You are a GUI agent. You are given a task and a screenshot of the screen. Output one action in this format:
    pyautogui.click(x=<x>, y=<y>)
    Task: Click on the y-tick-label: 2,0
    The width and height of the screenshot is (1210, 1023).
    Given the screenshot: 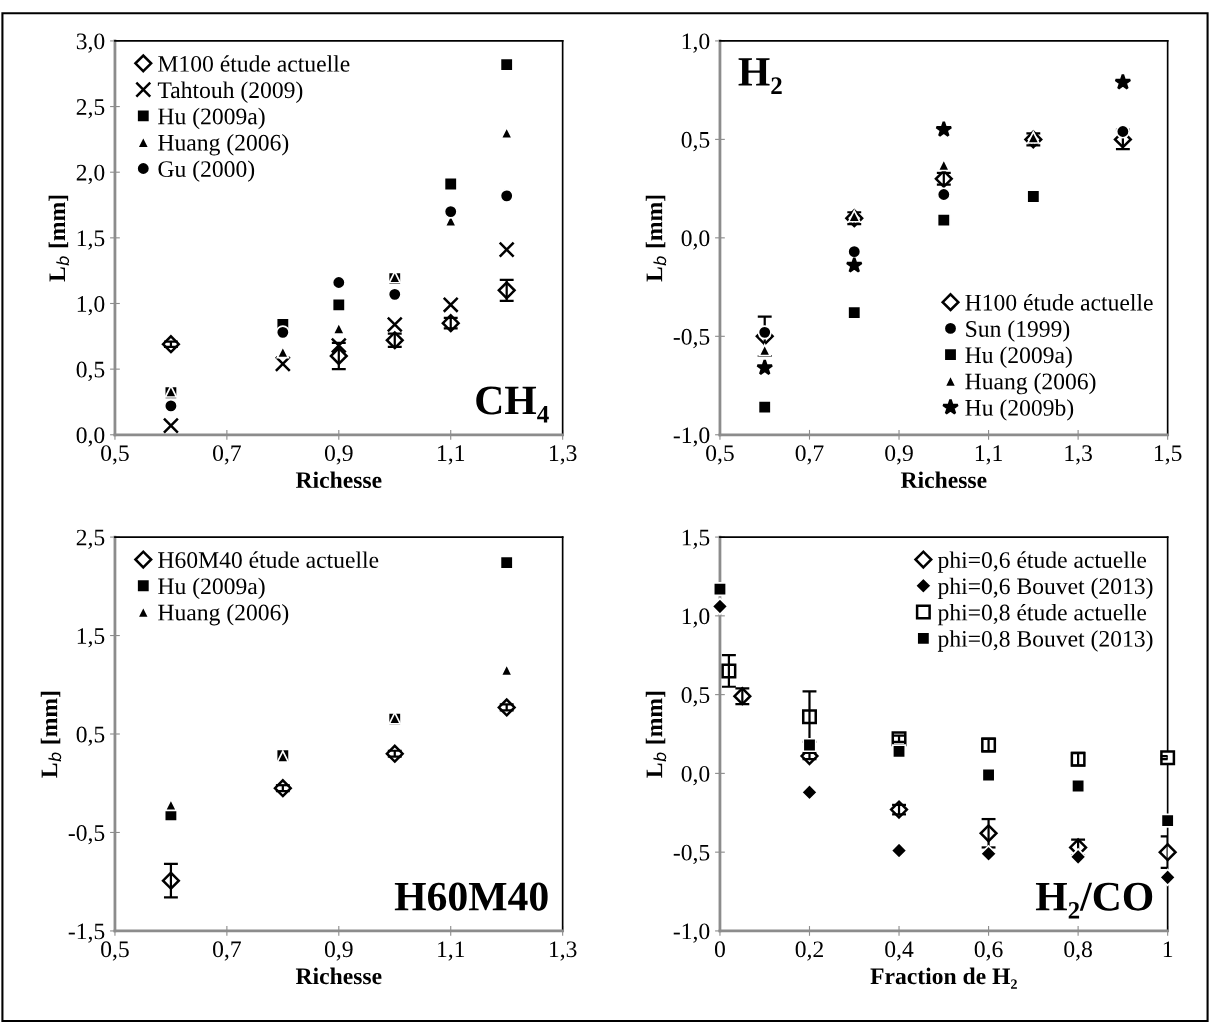 What is the action you would take?
    pyautogui.click(x=90, y=174)
    